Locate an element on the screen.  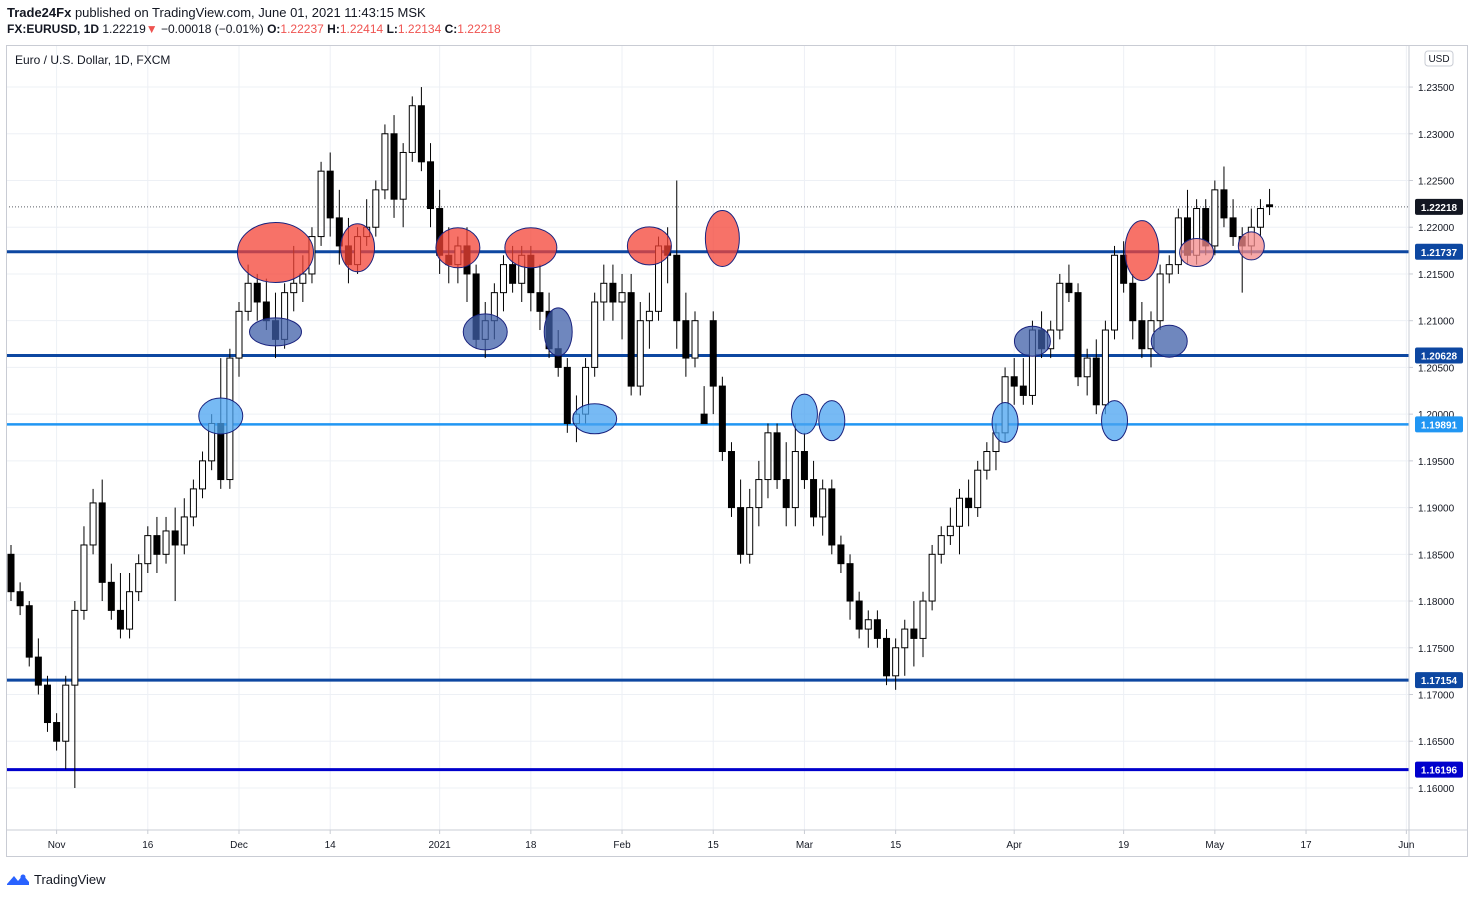
x-tick-label: May is located at coordinates (1214, 845).